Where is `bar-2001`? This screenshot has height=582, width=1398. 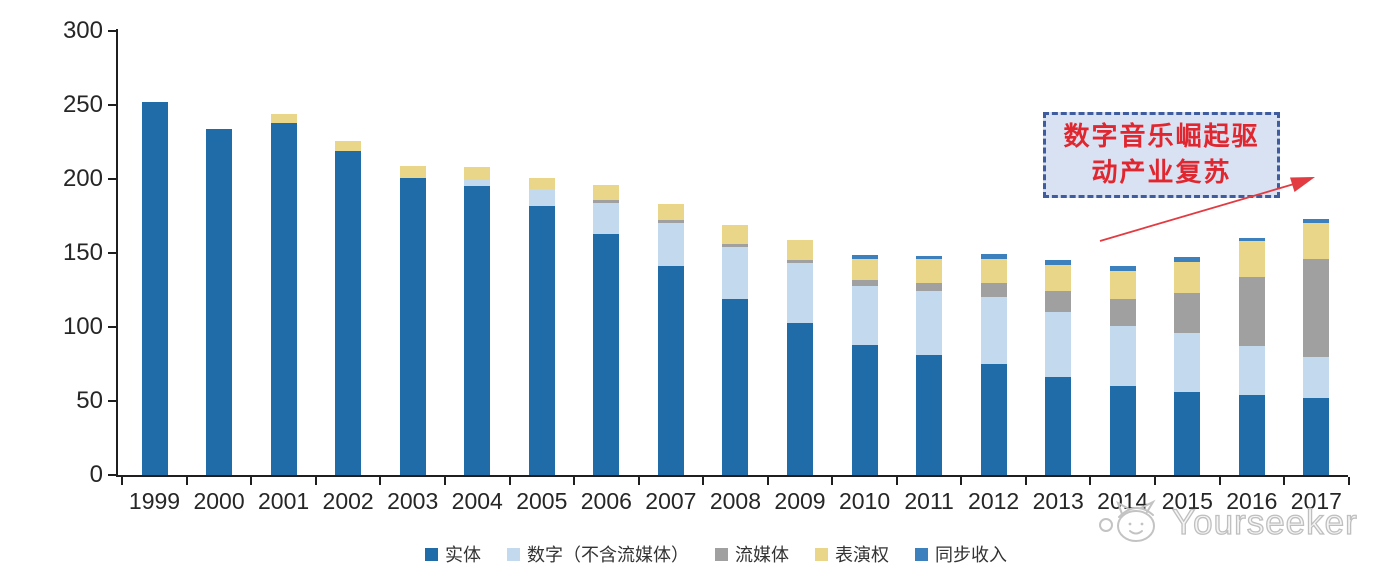
bar-2001 is located at coordinates (283, 294).